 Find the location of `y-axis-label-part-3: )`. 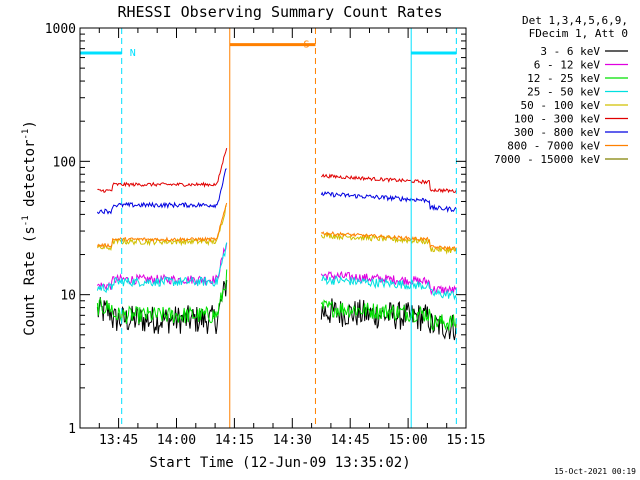

y-axis-label-part-3: ) is located at coordinates (30, 124).